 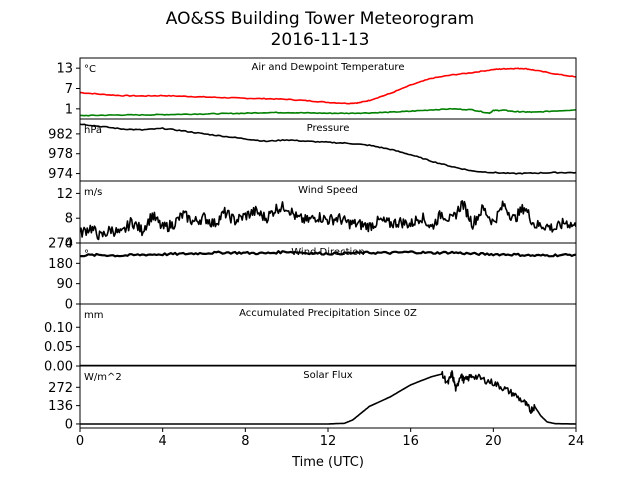 I want to click on panel-0: 13 7 1 °C Air and Dewpoint Temperature, so click(x=316, y=88).